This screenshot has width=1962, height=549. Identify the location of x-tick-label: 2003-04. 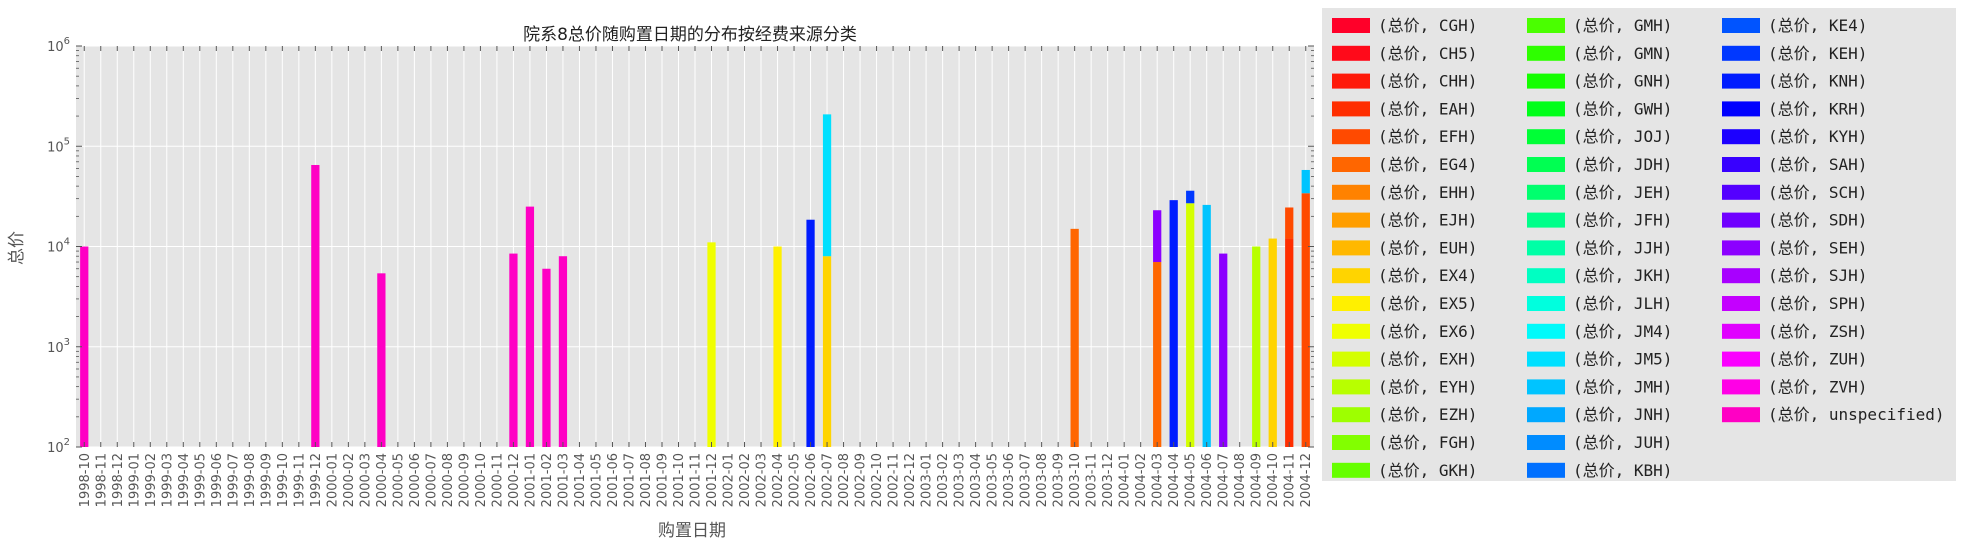
(976, 480).